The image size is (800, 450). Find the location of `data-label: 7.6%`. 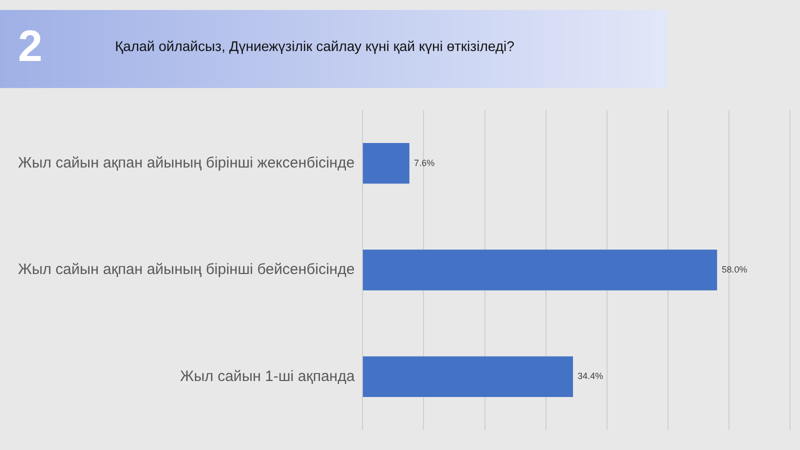

data-label: 7.6% is located at coordinates (424, 163).